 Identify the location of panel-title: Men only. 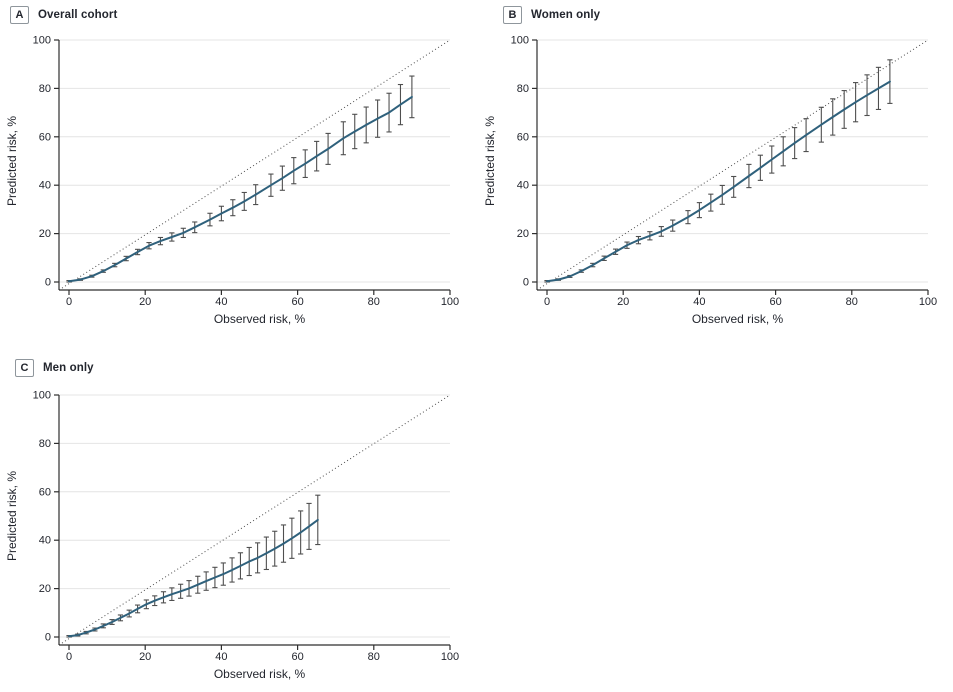
(68, 368).